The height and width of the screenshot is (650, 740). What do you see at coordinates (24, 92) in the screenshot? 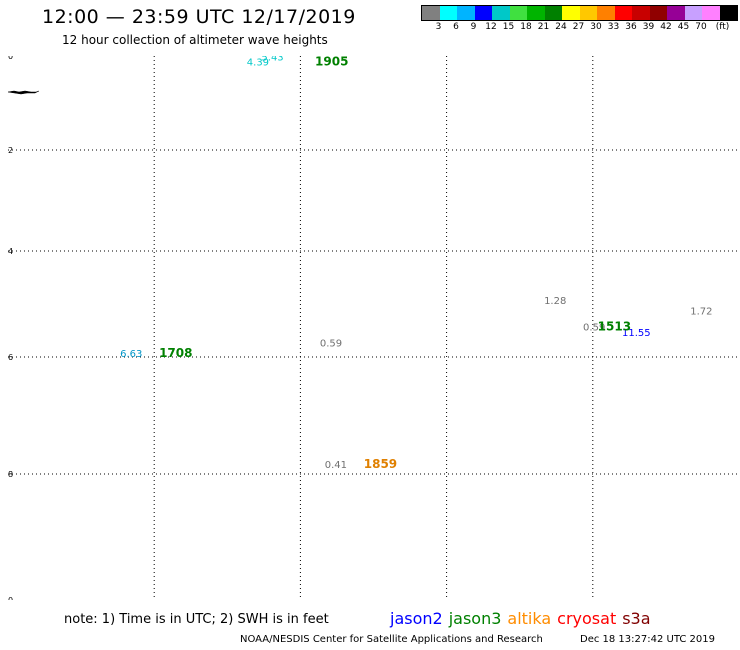
I see `island-outline` at bounding box center [24, 92].